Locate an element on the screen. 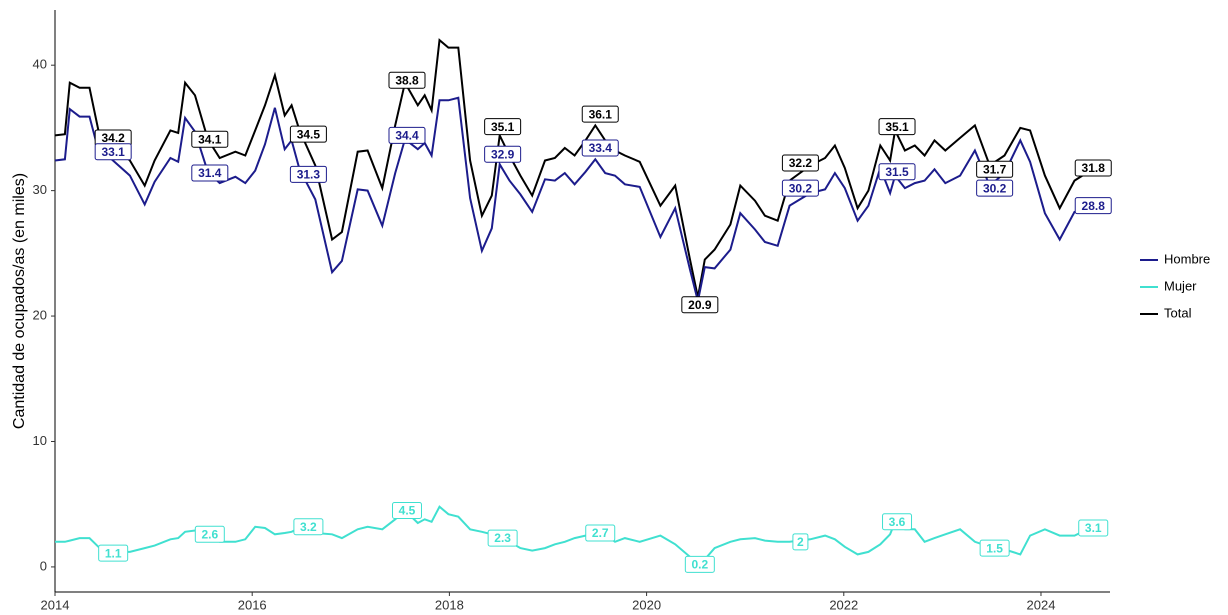  data-label: 31.4 is located at coordinates (210, 173).